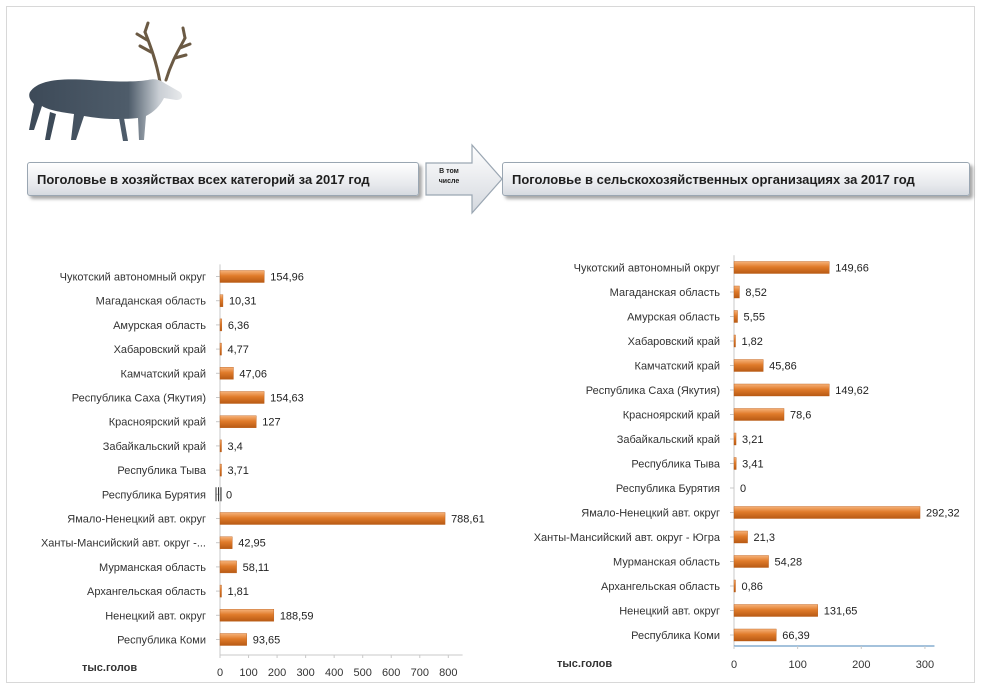 The image size is (981, 689). Describe the element at coordinates (252, 544) in the screenshot. I see `value-label: 42,95` at that location.